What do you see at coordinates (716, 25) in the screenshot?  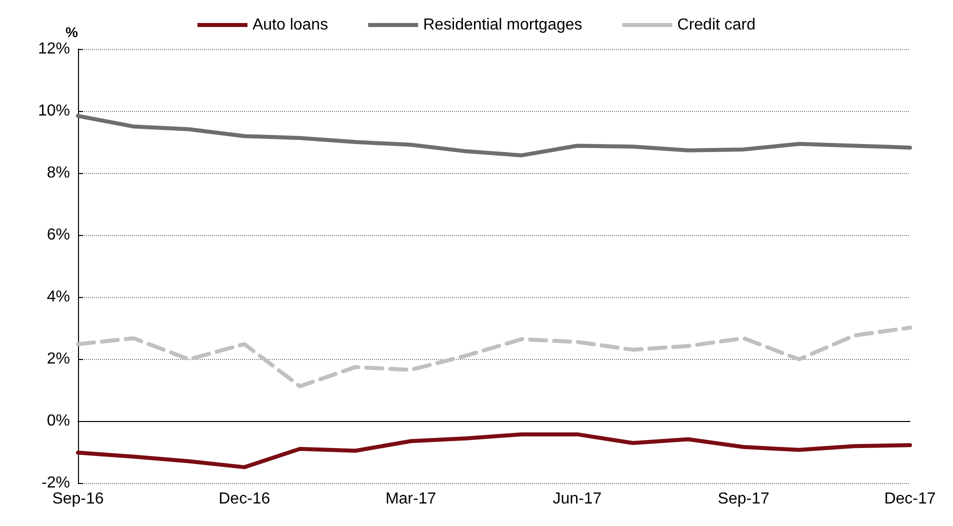 I see `legend-label: Credit card` at bounding box center [716, 25].